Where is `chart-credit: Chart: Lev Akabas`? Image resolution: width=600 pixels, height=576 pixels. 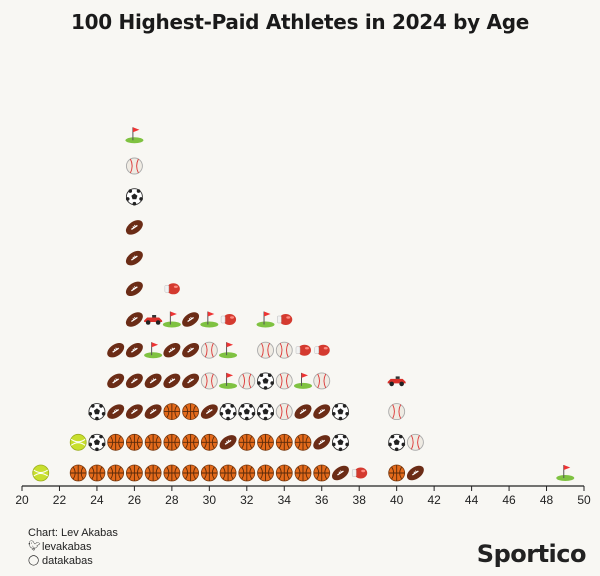
chart-credit: Chart: Lev Akabas is located at coordinates (73, 533).